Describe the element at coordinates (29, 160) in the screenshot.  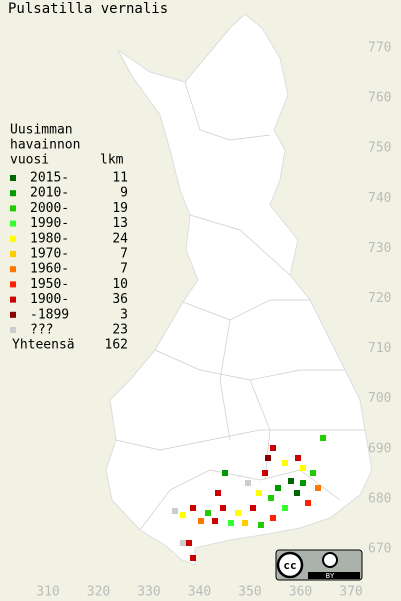
I see `legend-heading: vuosi` at that location.